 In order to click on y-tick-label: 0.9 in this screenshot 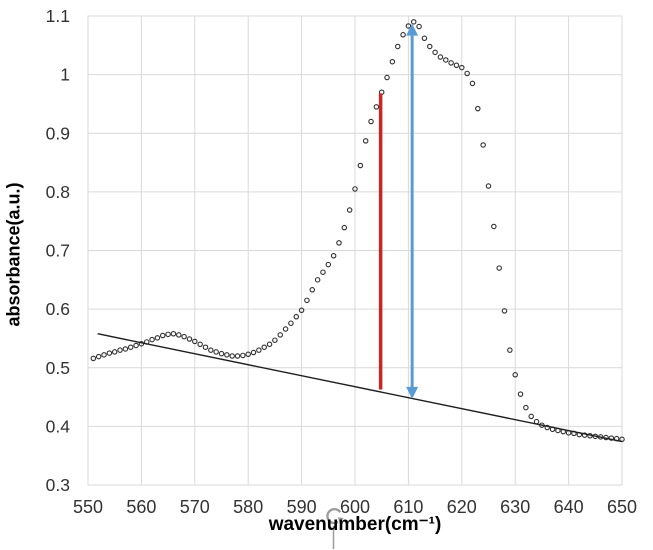, I will do `click(58, 133)`.